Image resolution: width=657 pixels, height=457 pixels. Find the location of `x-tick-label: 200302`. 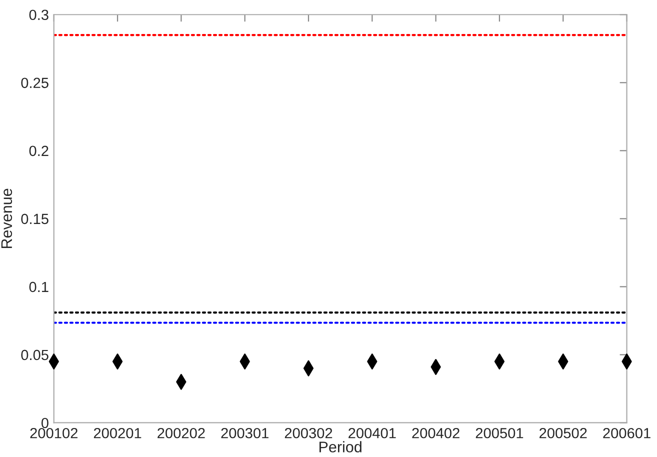

x-tick-label: 200302 is located at coordinates (308, 433).